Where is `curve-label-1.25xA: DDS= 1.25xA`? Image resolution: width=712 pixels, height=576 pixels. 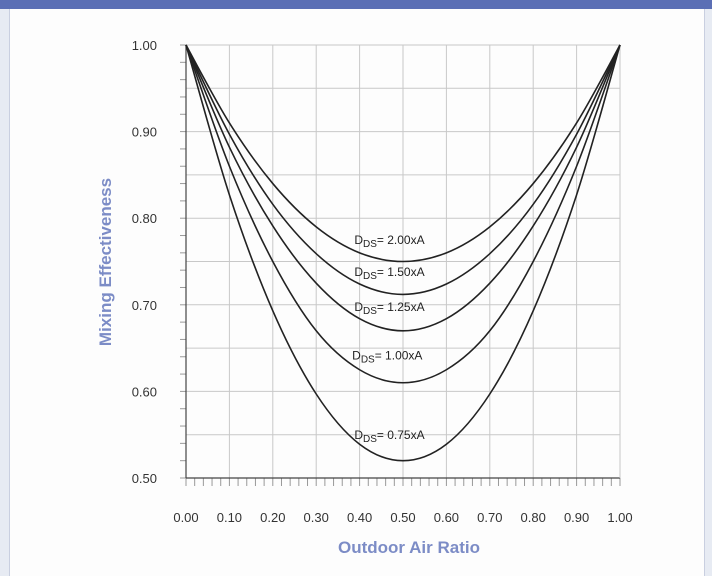 curve-label-1.25xA: DDS= 1.25xA is located at coordinates (389, 308).